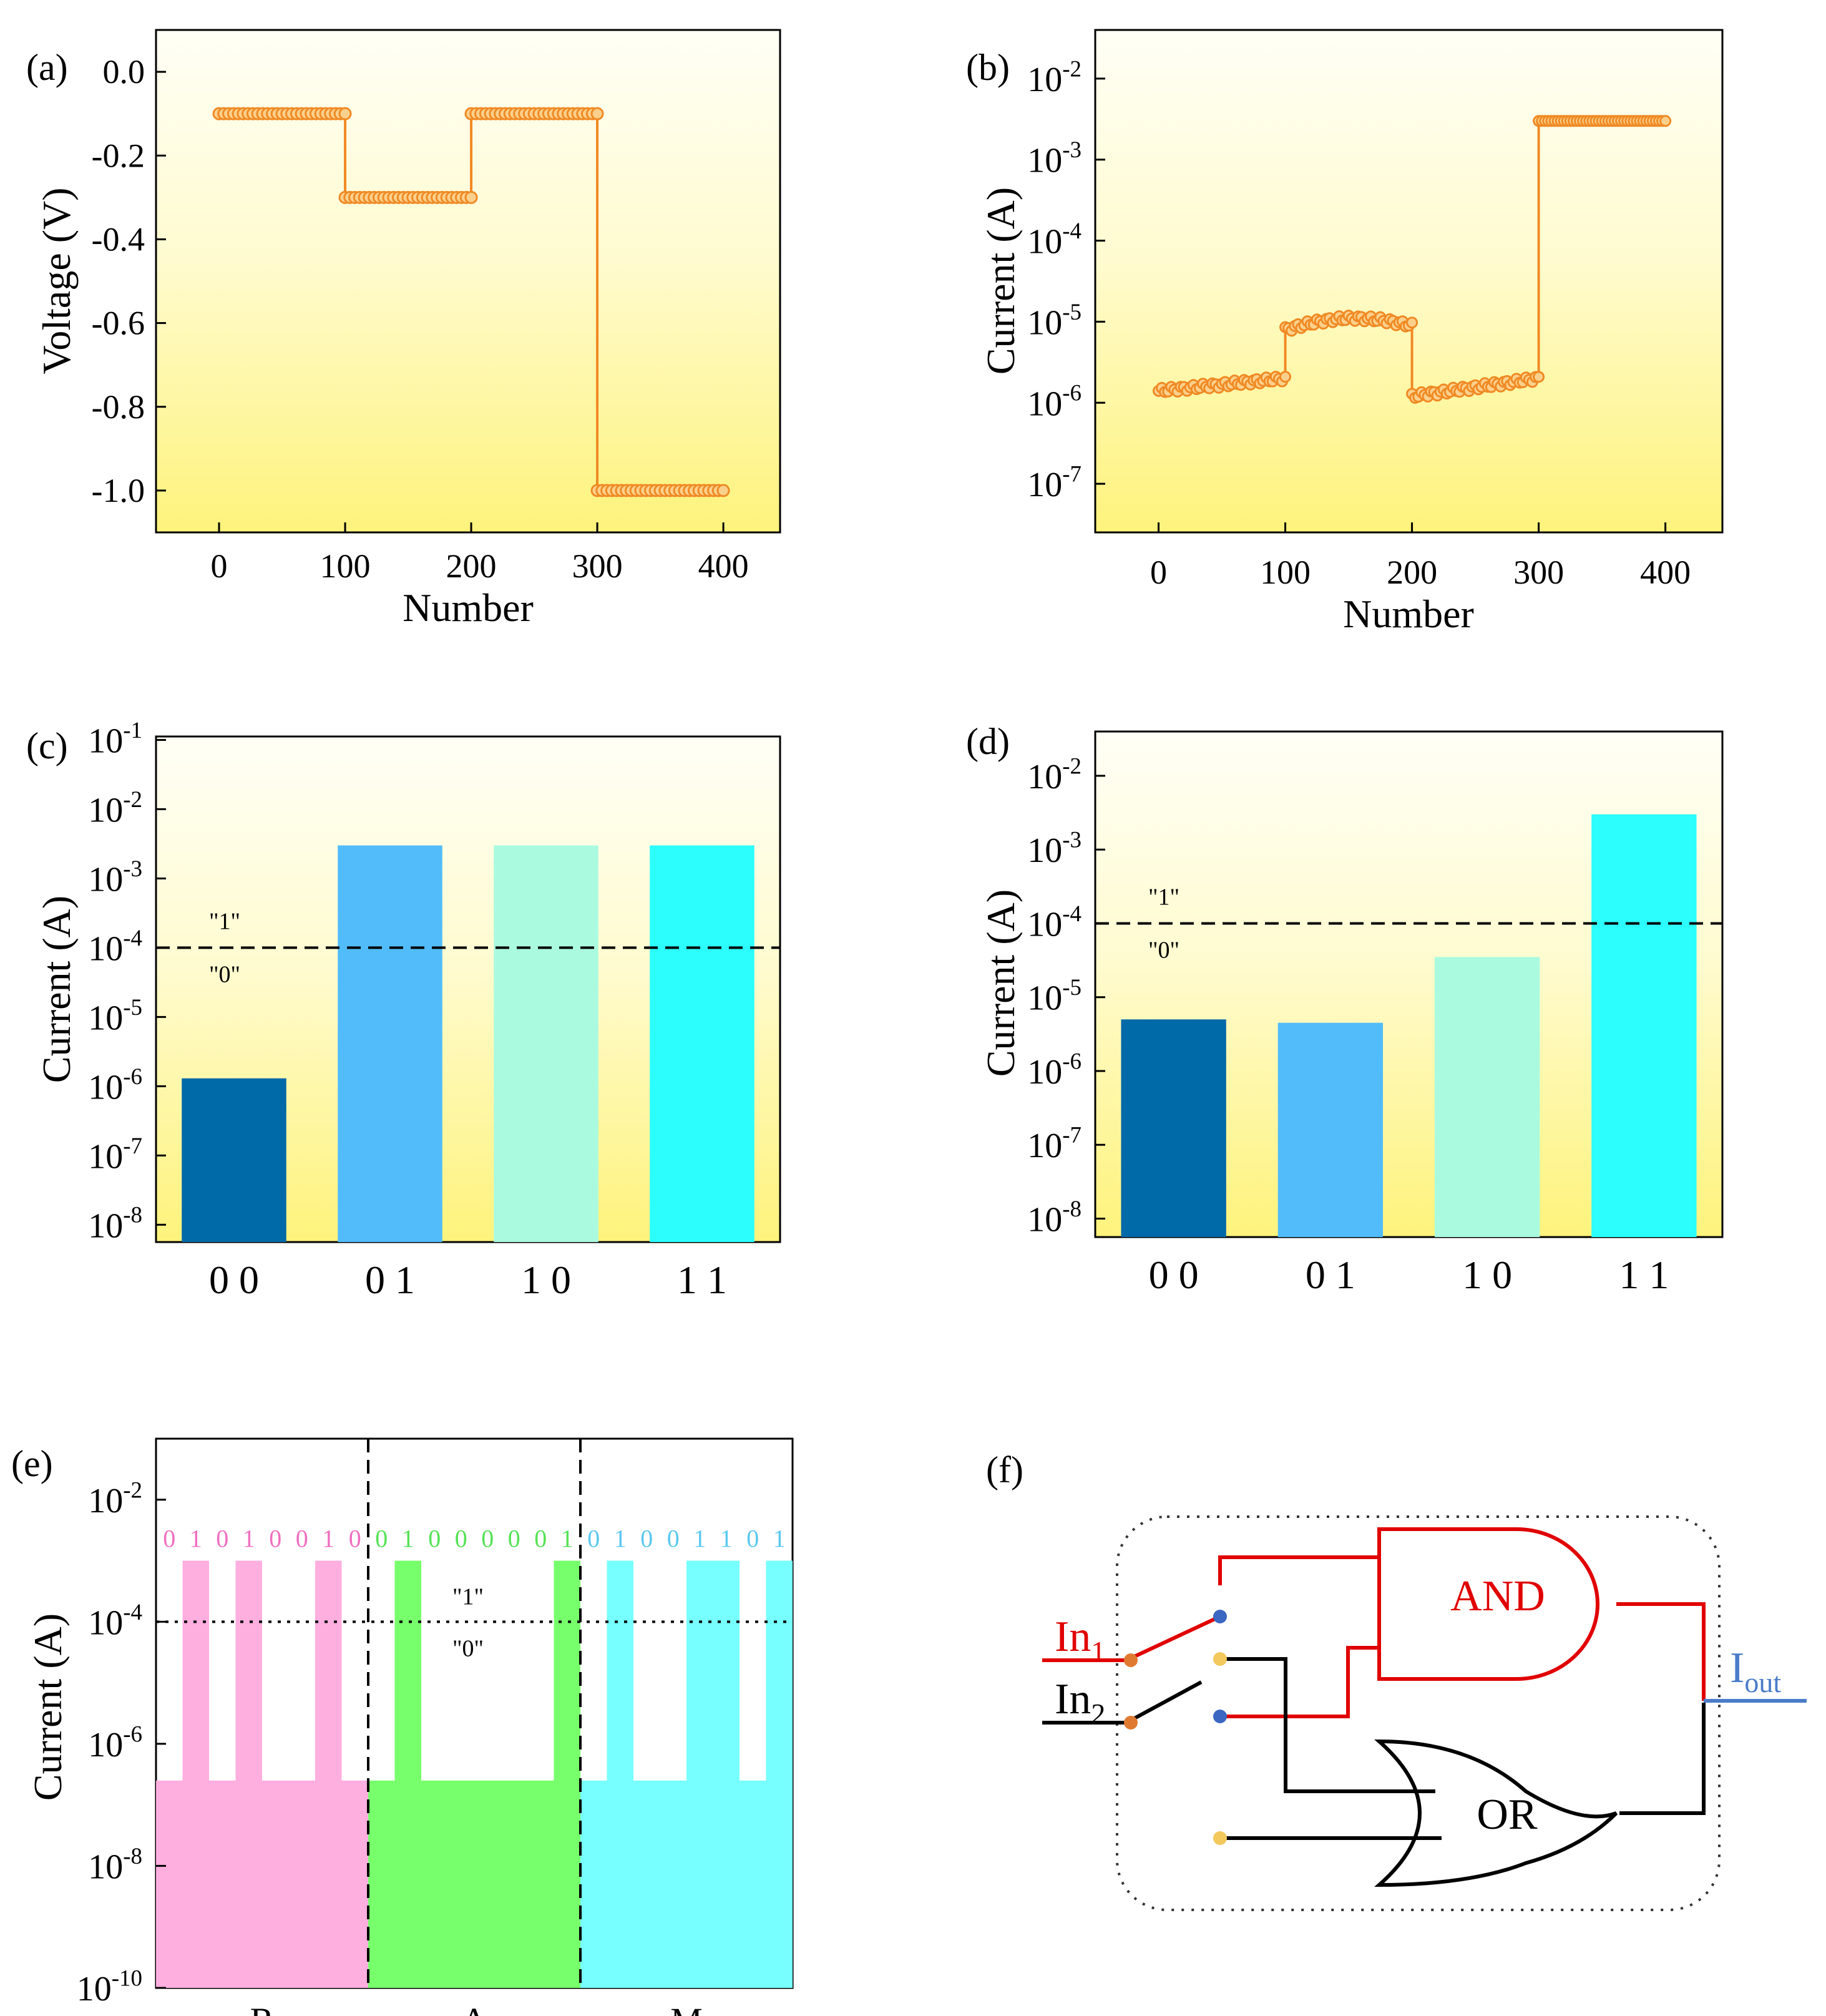 This screenshot has height=2016, width=1826. What do you see at coordinates (1163, 897) in the screenshot?
I see `threshold-label-1-d: "1"` at bounding box center [1163, 897].